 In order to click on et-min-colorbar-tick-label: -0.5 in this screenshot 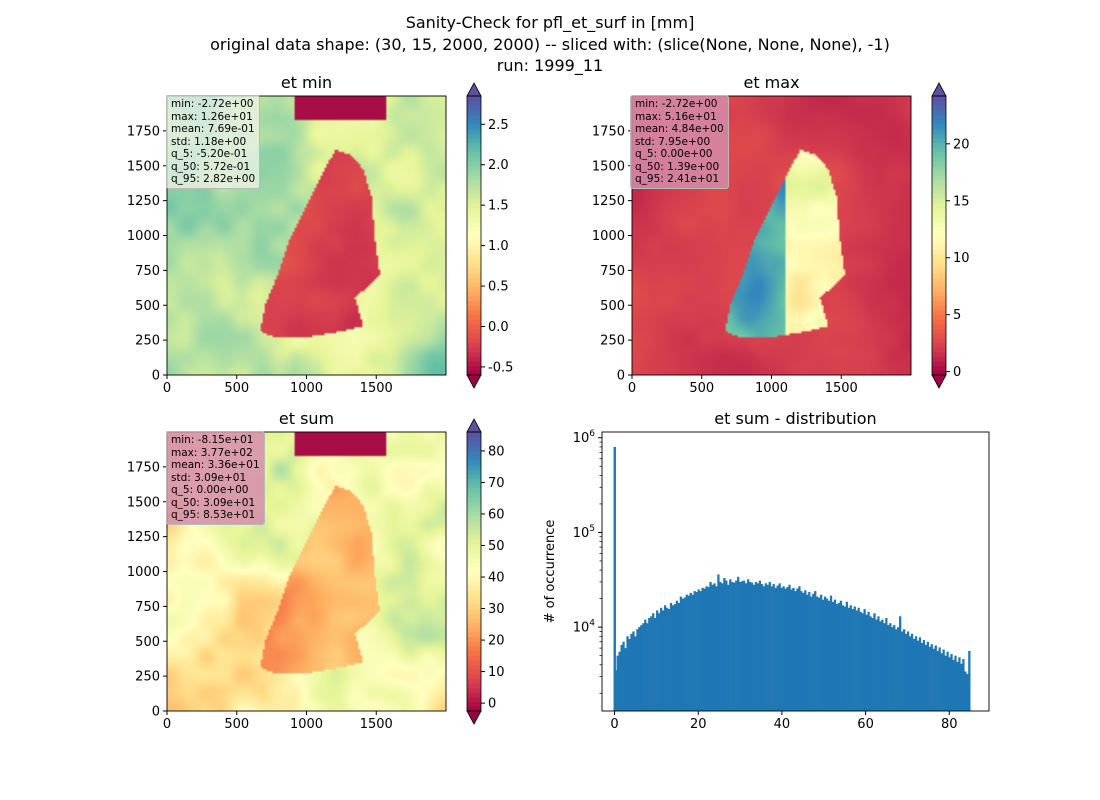, I will do `click(500, 367)`.